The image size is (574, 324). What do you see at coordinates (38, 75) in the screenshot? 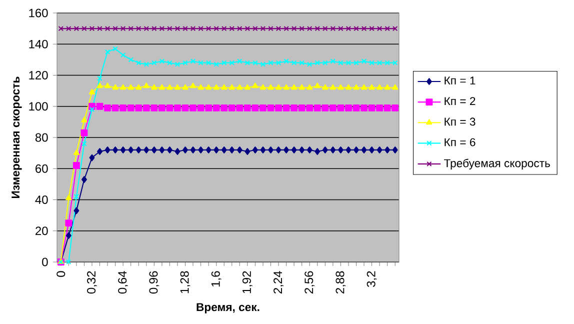
I see `y-tick-label: 120` at bounding box center [38, 75].